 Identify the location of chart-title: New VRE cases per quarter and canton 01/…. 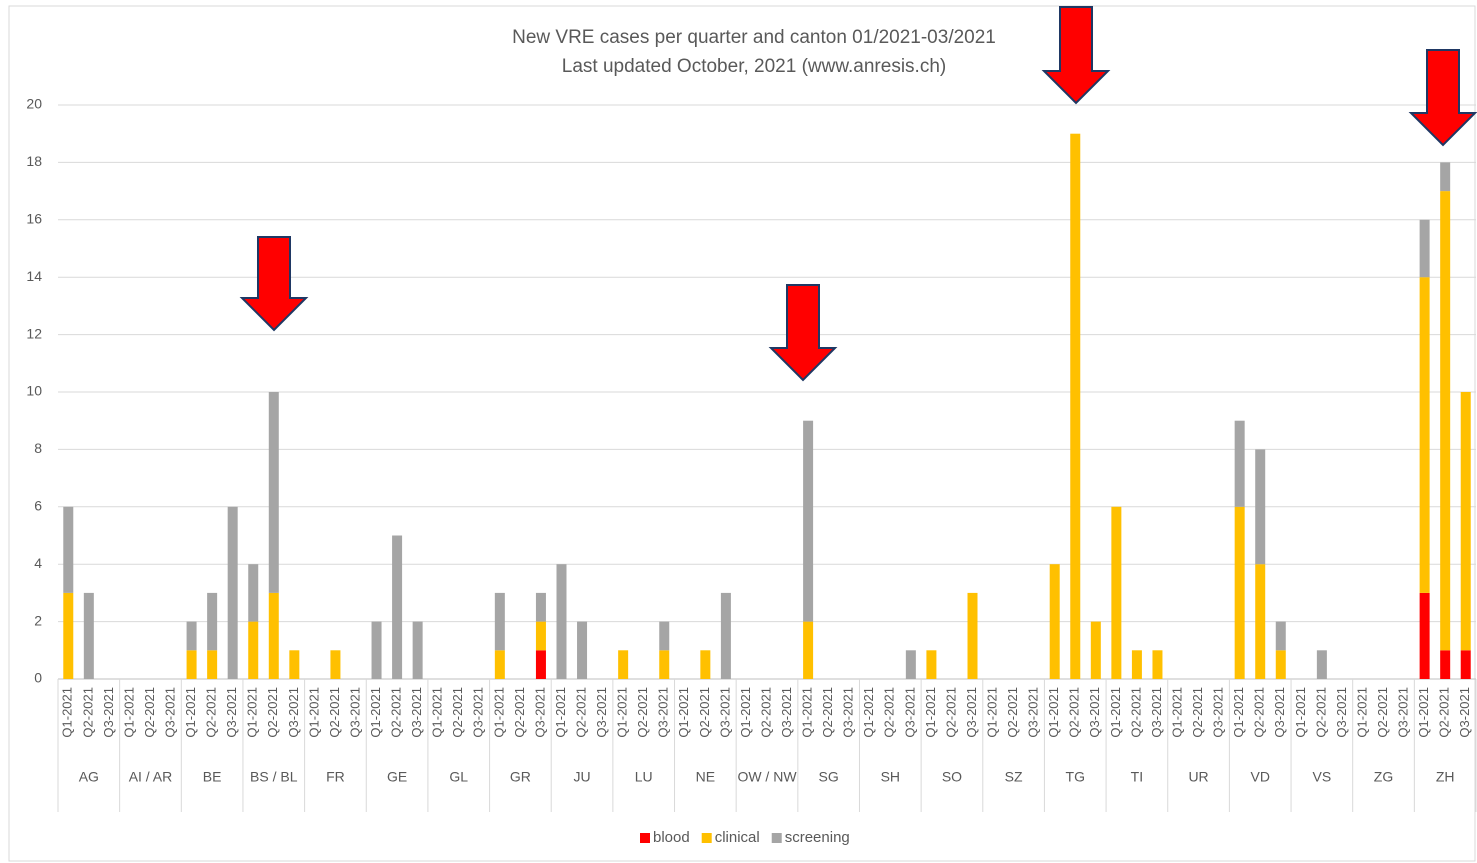
(754, 37).